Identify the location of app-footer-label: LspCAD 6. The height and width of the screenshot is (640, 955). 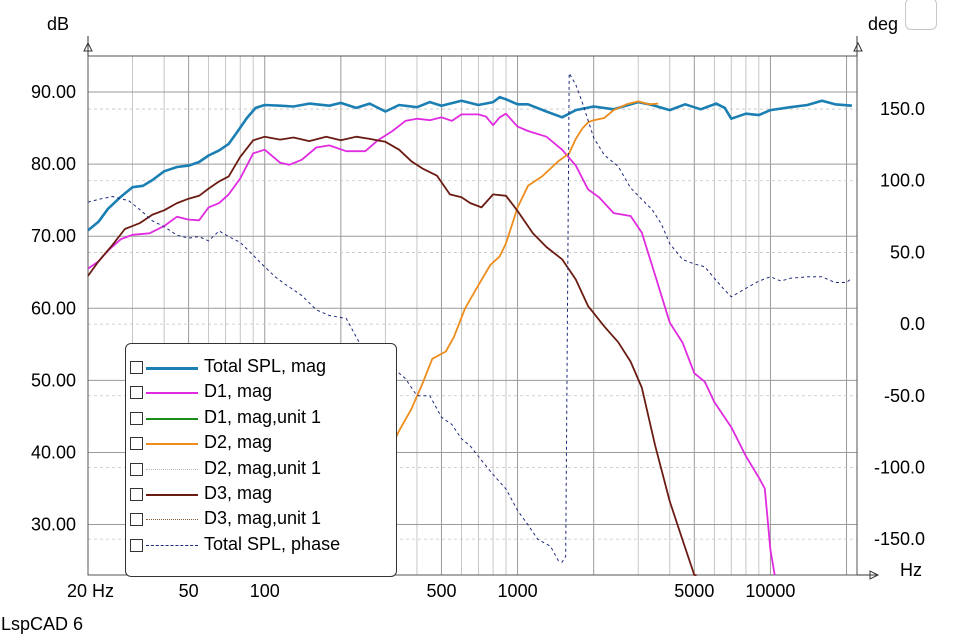
(42, 624).